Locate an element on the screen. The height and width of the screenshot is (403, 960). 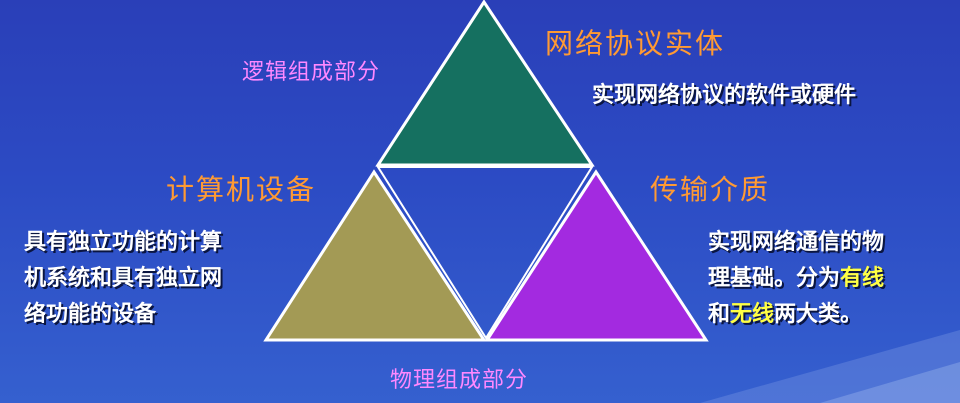
left-triangle-description: 具有独立功能的计算 机系统和具有独立网 络功能的设备 is located at coordinates (123, 279).